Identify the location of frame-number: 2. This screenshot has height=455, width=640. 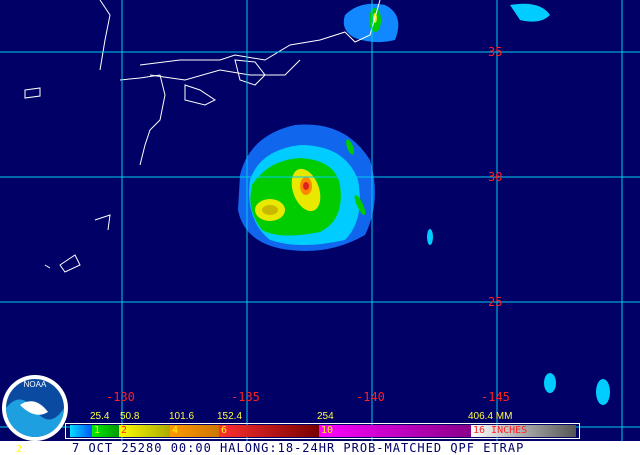
(19, 449).